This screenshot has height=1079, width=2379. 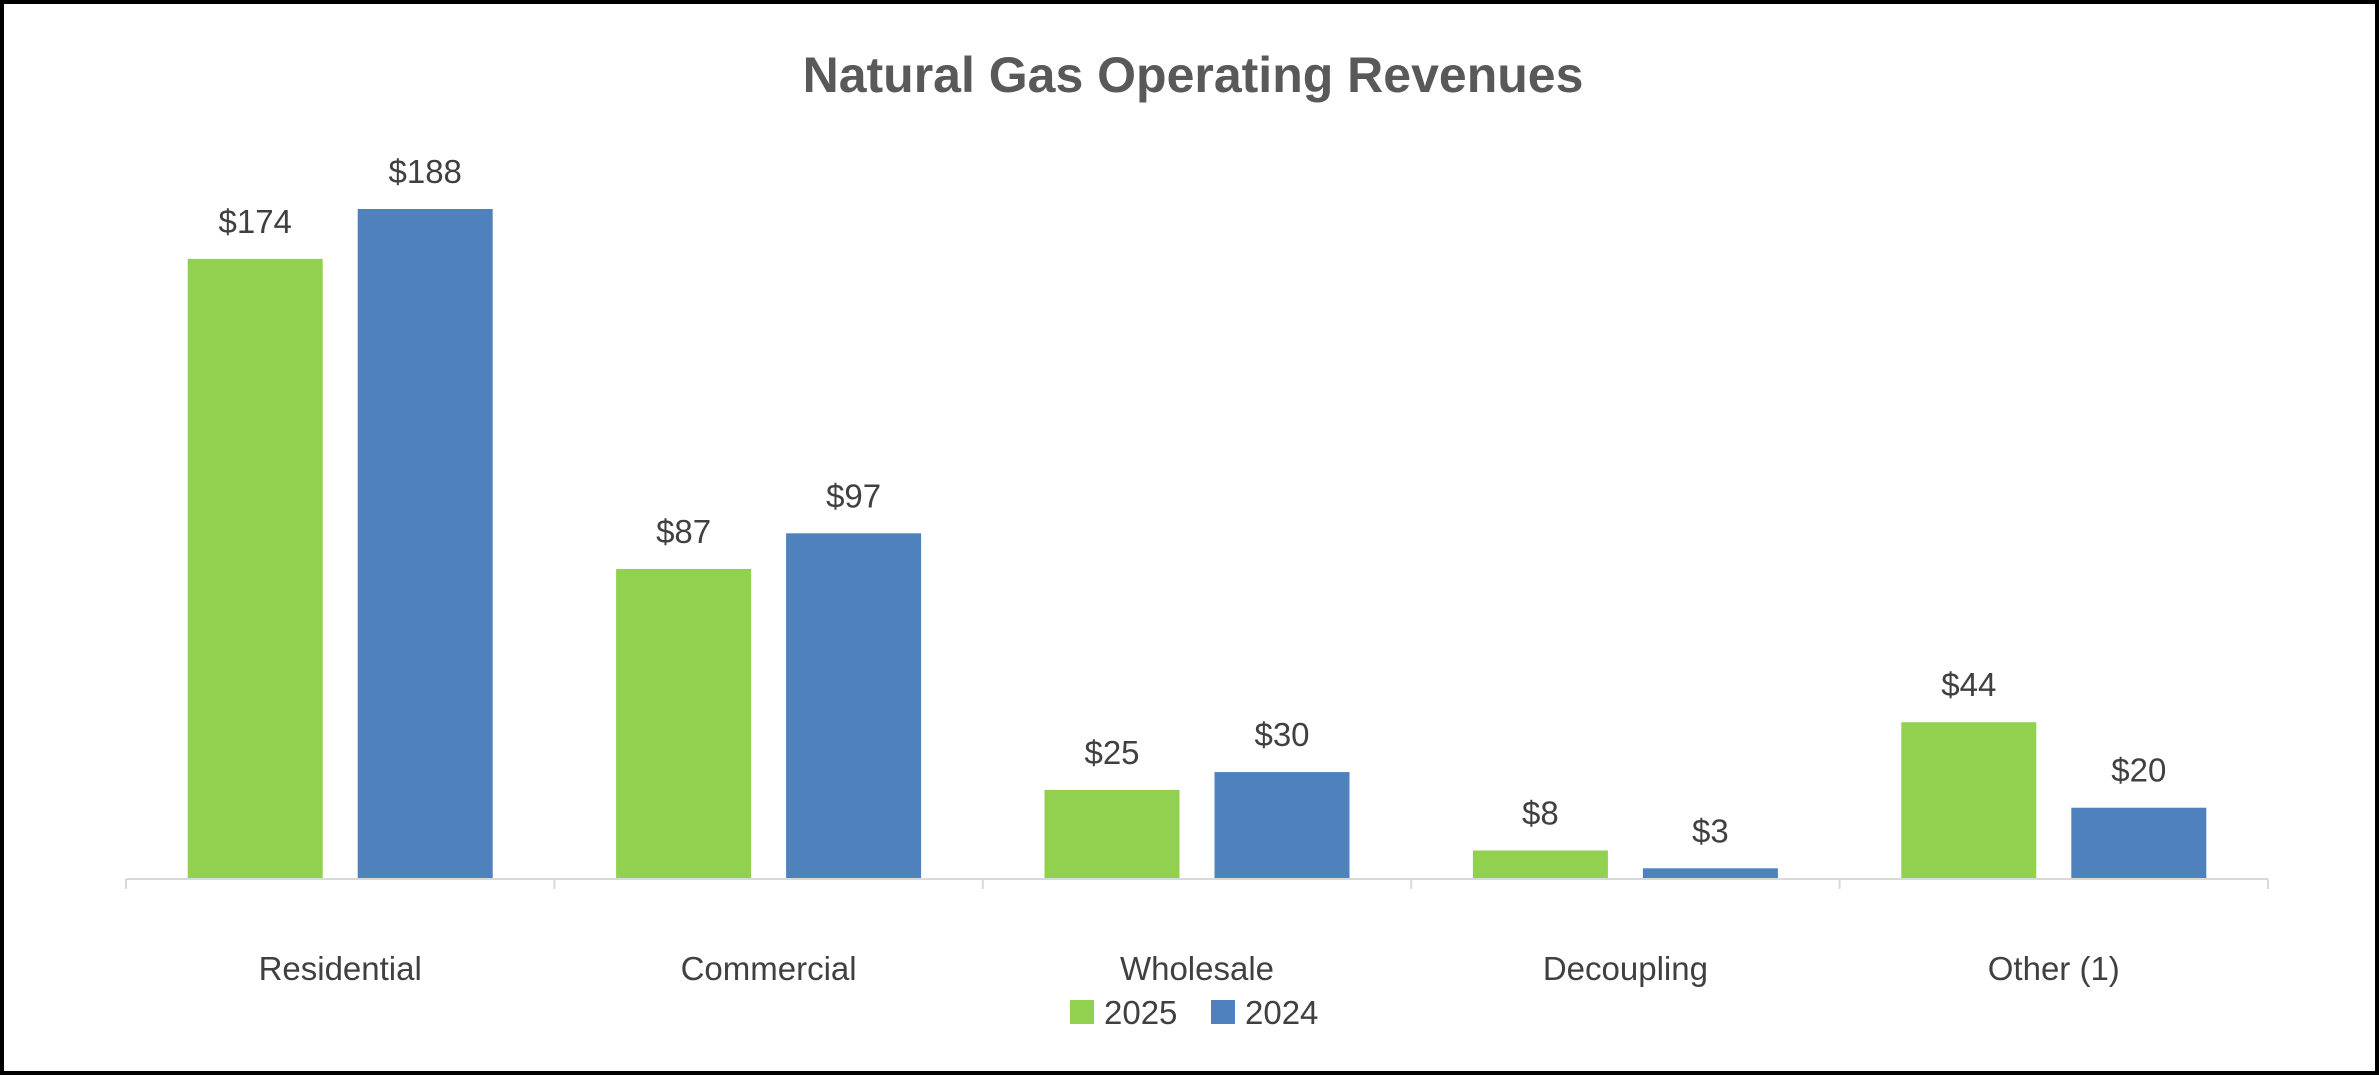 I want to click on data-label: $174, so click(x=254, y=221).